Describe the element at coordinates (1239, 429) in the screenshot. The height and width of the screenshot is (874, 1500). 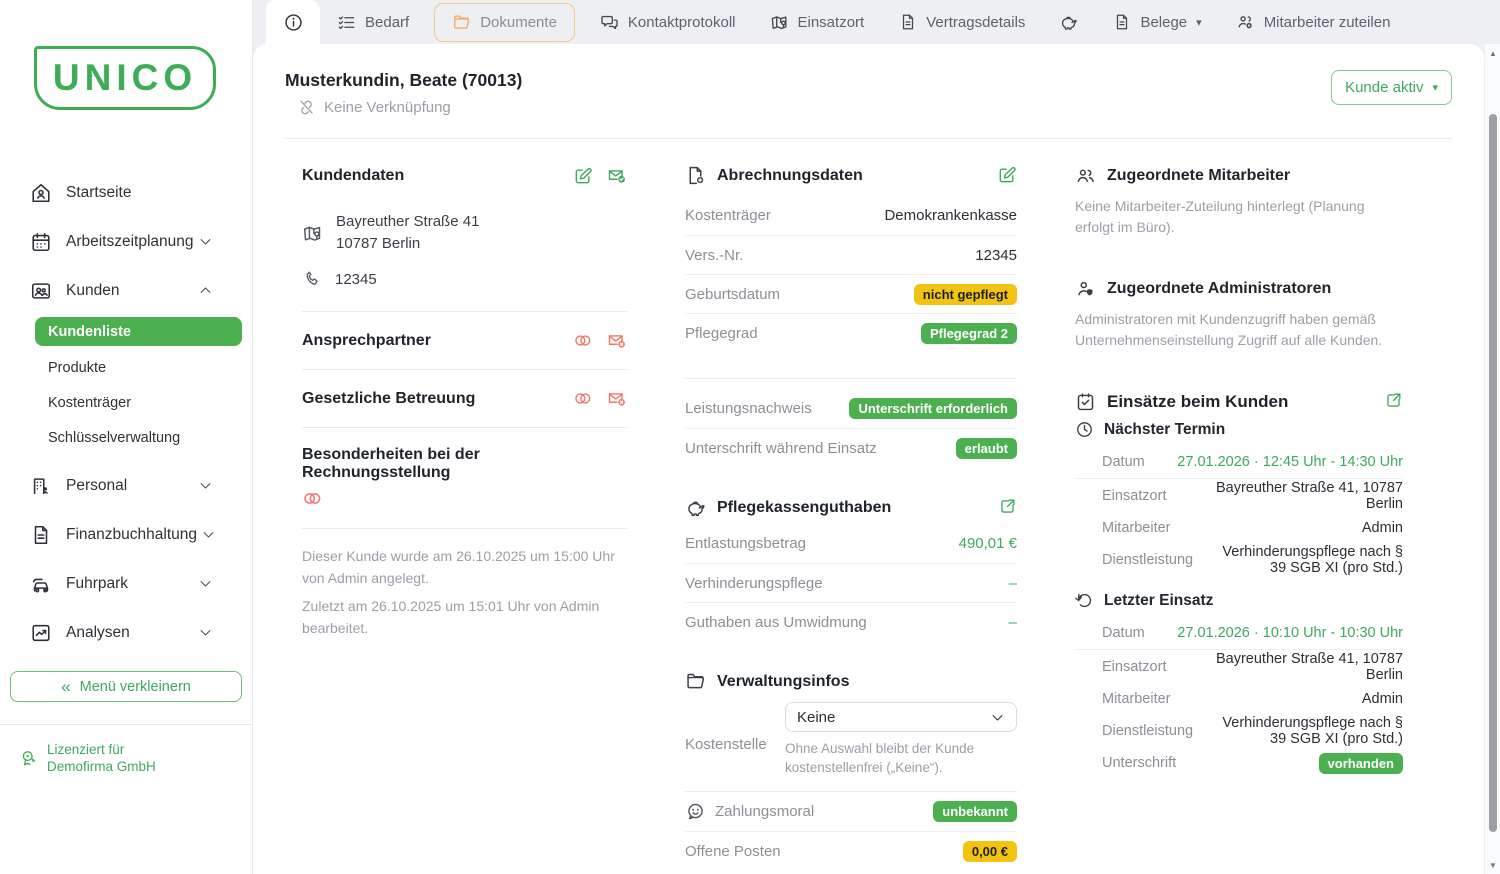
I see `next-termin-header: Nächster Termin` at that location.